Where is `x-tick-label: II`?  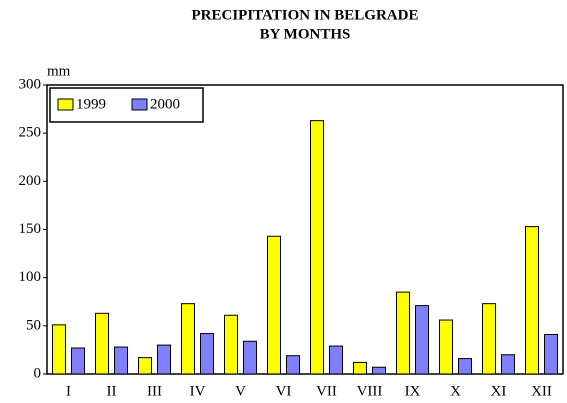 x-tick-label: II is located at coordinates (112, 391).